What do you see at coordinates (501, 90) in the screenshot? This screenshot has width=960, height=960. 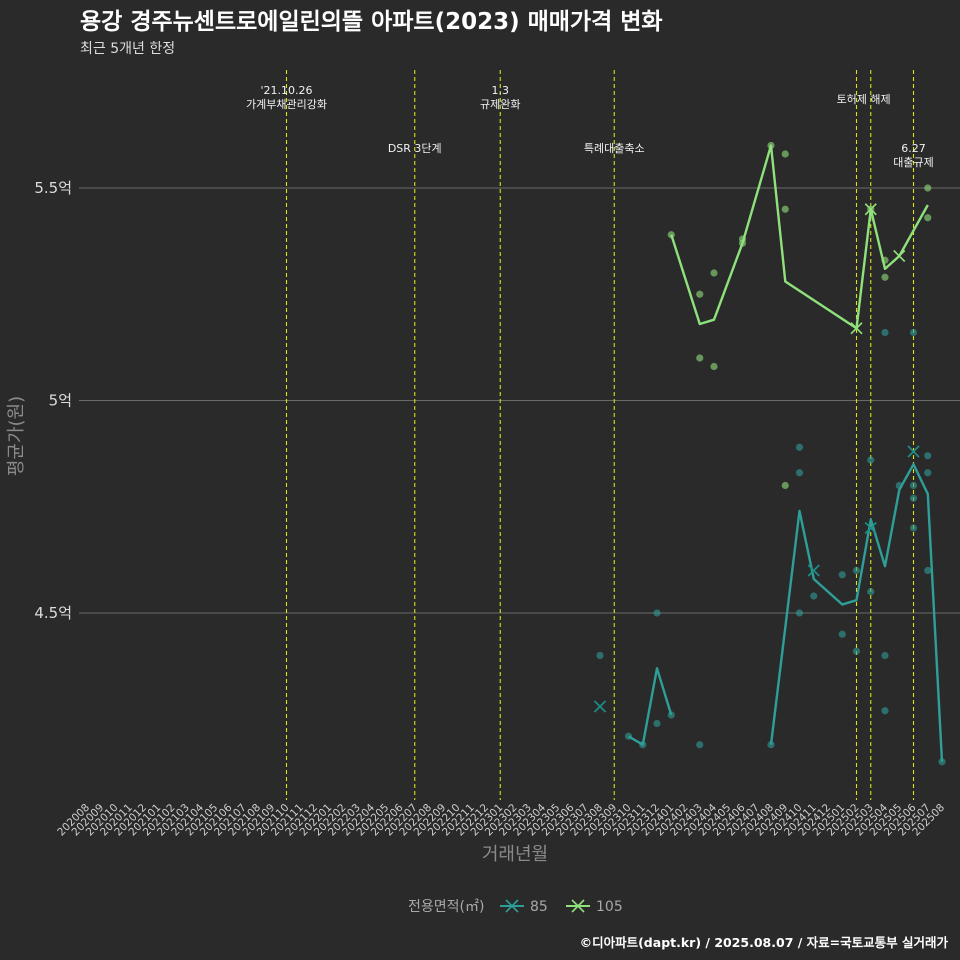 I see `event-annotation-label: 1.3` at bounding box center [501, 90].